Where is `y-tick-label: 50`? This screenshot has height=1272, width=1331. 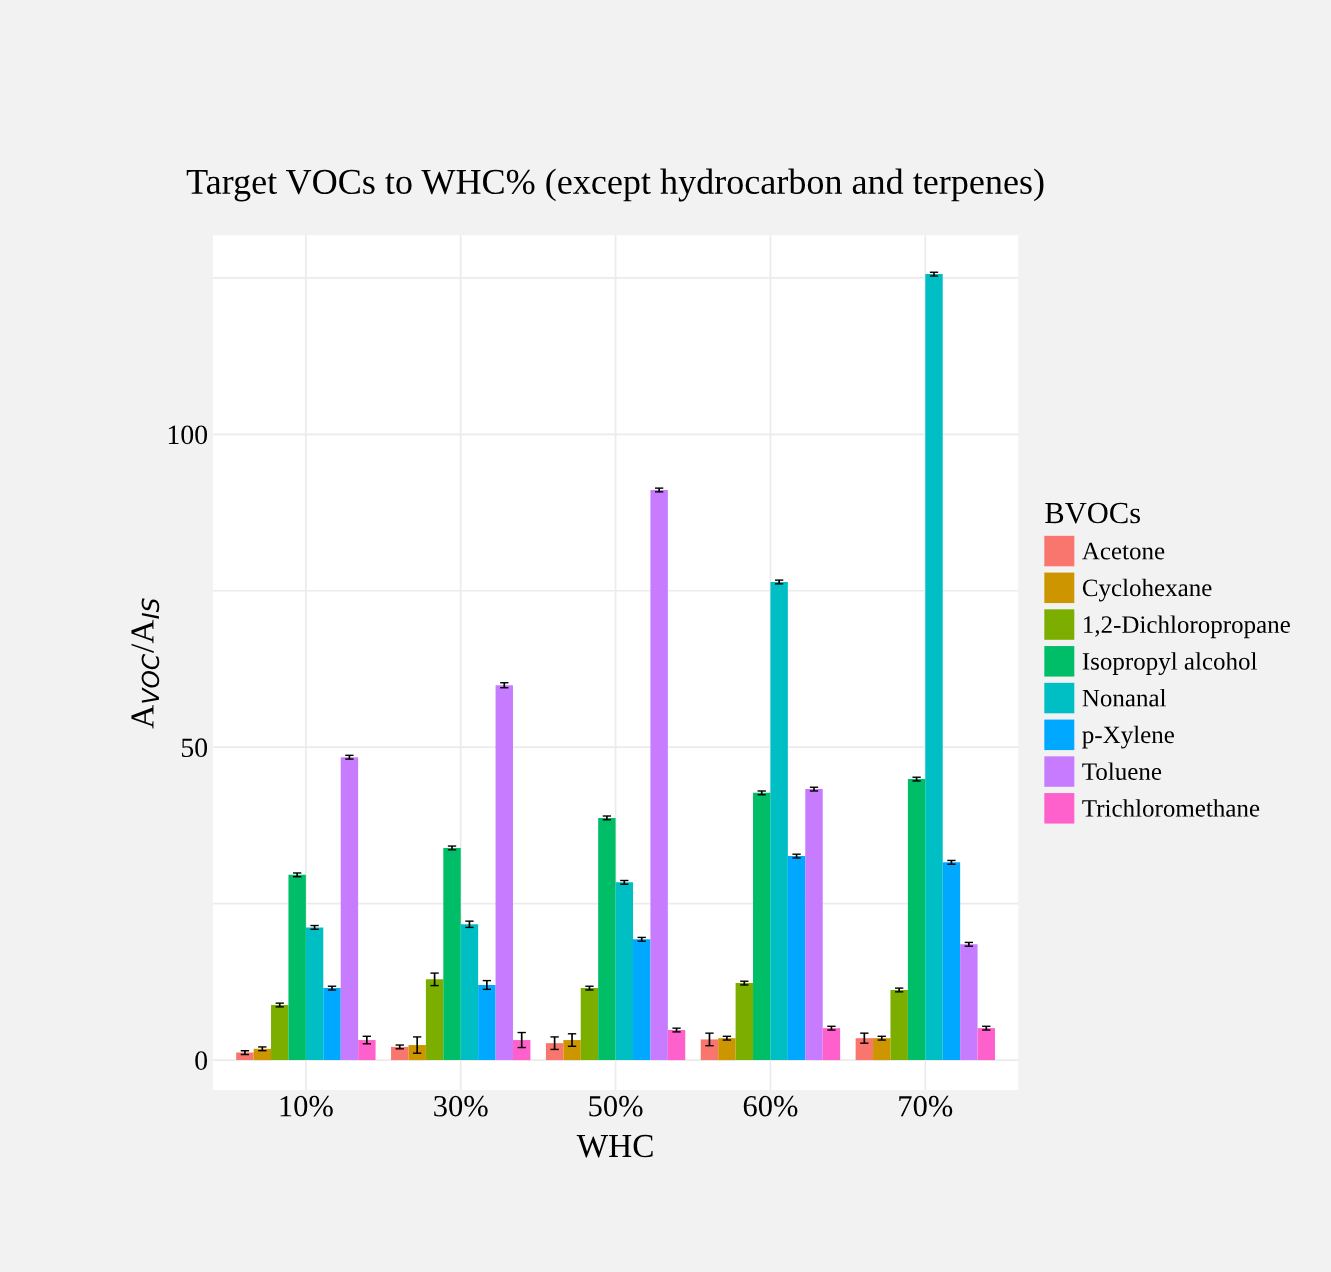 y-tick-label: 50 is located at coordinates (194, 748).